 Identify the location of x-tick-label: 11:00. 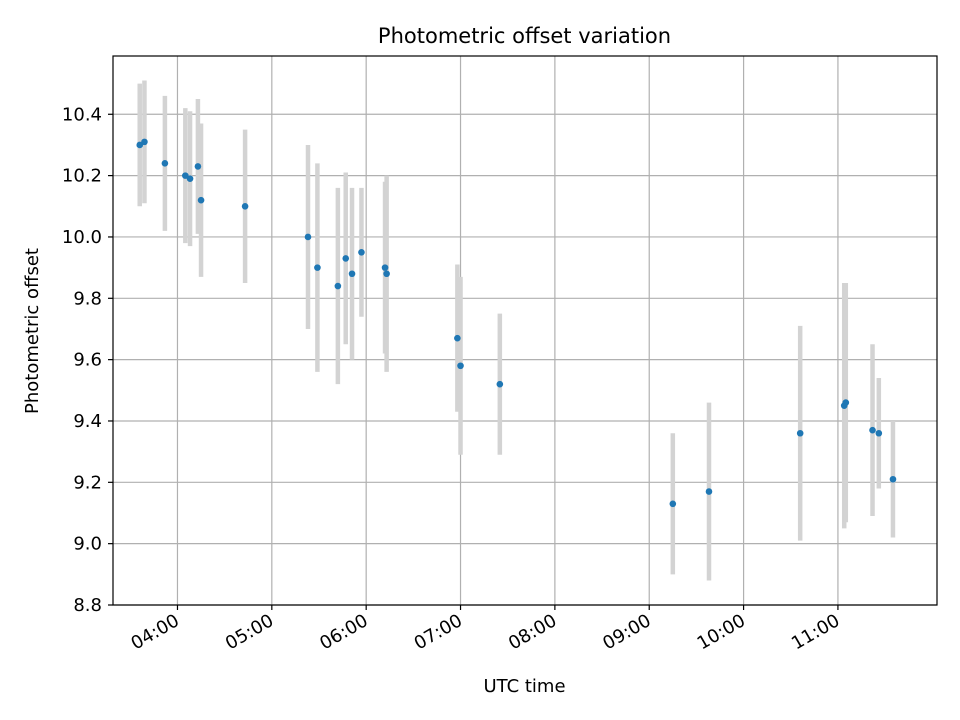
(815, 632).